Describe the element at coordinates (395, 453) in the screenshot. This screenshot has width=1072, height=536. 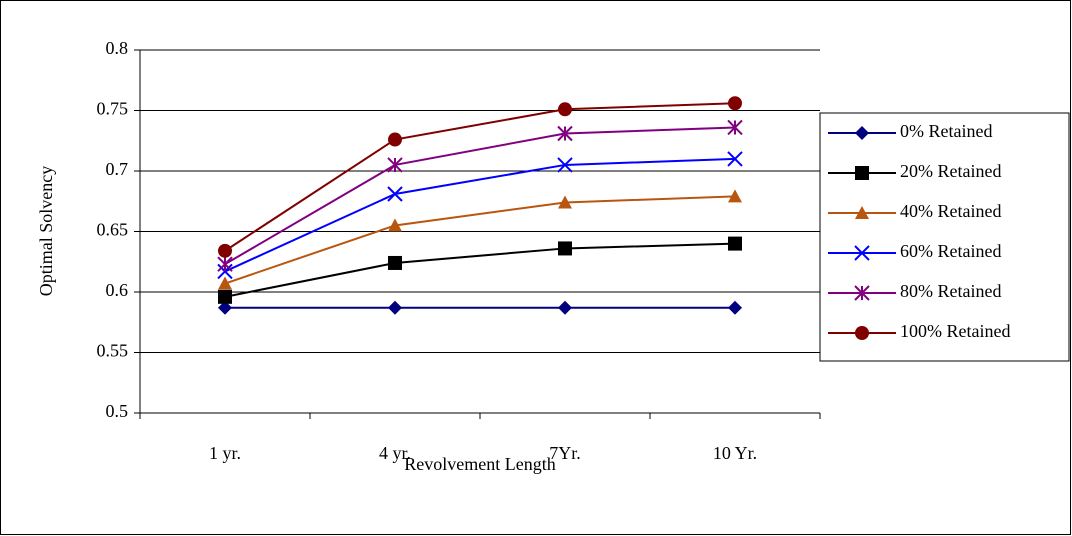
I see `x-tick-label: 4 yr.` at that location.